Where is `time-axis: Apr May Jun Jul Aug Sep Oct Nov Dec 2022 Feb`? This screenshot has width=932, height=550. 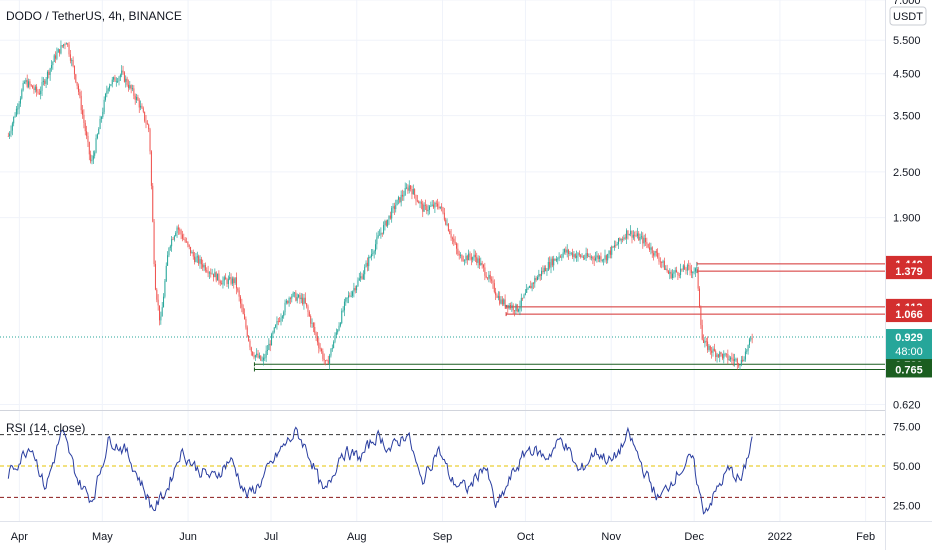 time-axis: Apr May Jun Jul Aug Sep Oct Nov Dec 2022 Feb is located at coordinates (443, 537).